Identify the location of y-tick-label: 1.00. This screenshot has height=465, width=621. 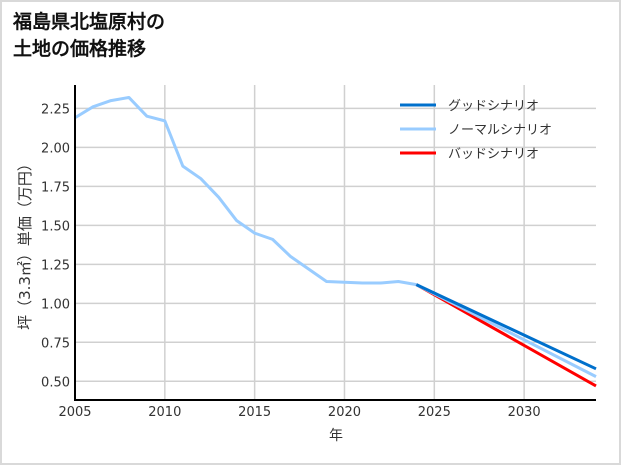
(55, 304).